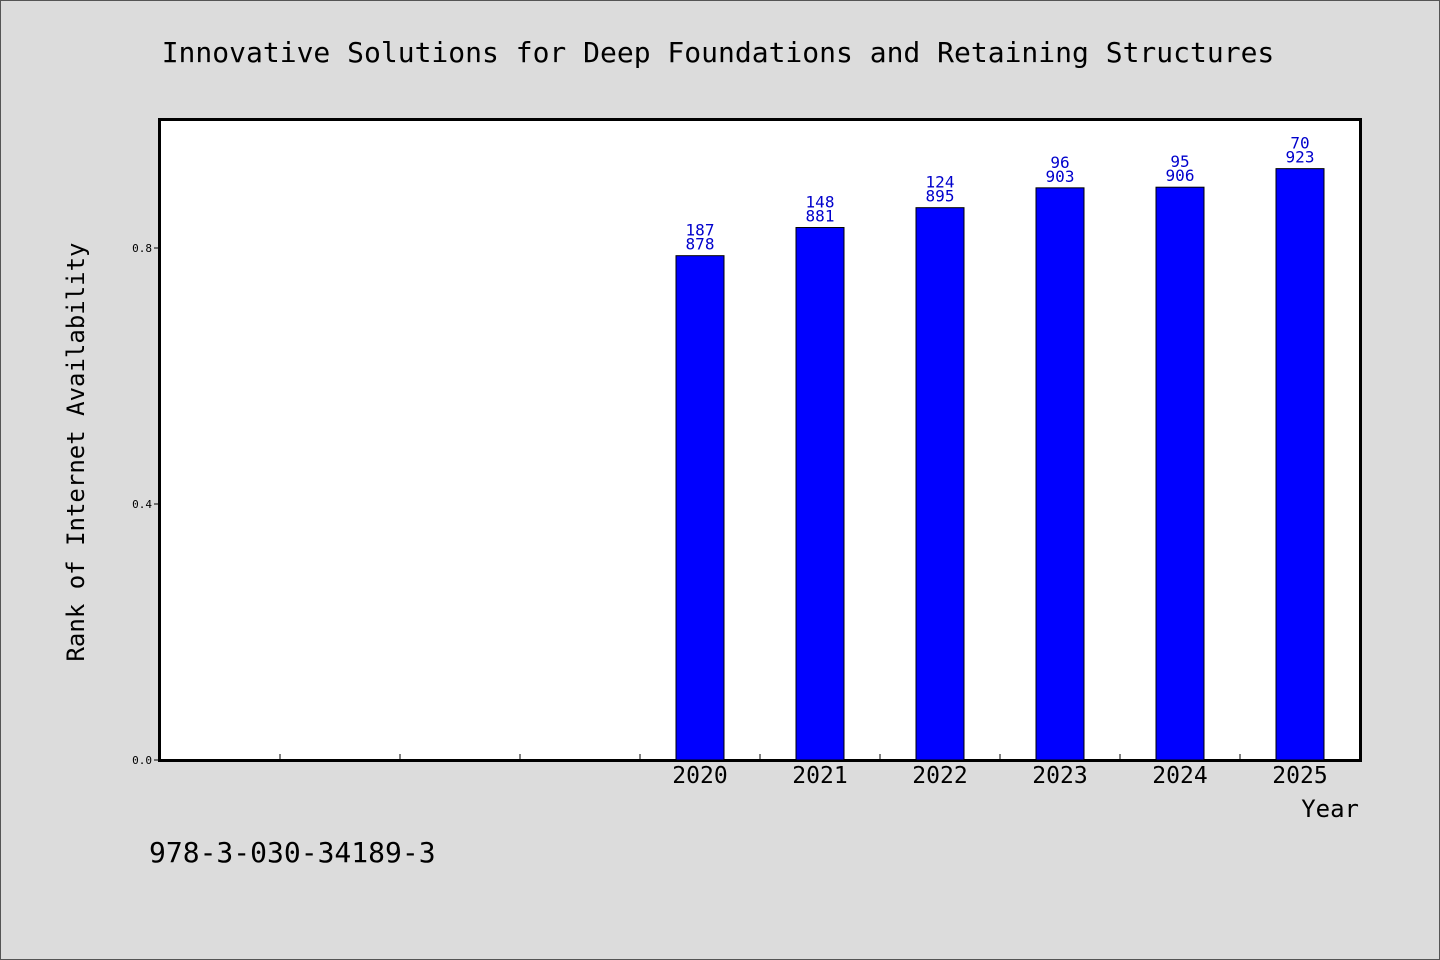 The height and width of the screenshot is (960, 1440). Describe the element at coordinates (1180, 175) in the screenshot. I see `bar-label-value: 906` at that location.